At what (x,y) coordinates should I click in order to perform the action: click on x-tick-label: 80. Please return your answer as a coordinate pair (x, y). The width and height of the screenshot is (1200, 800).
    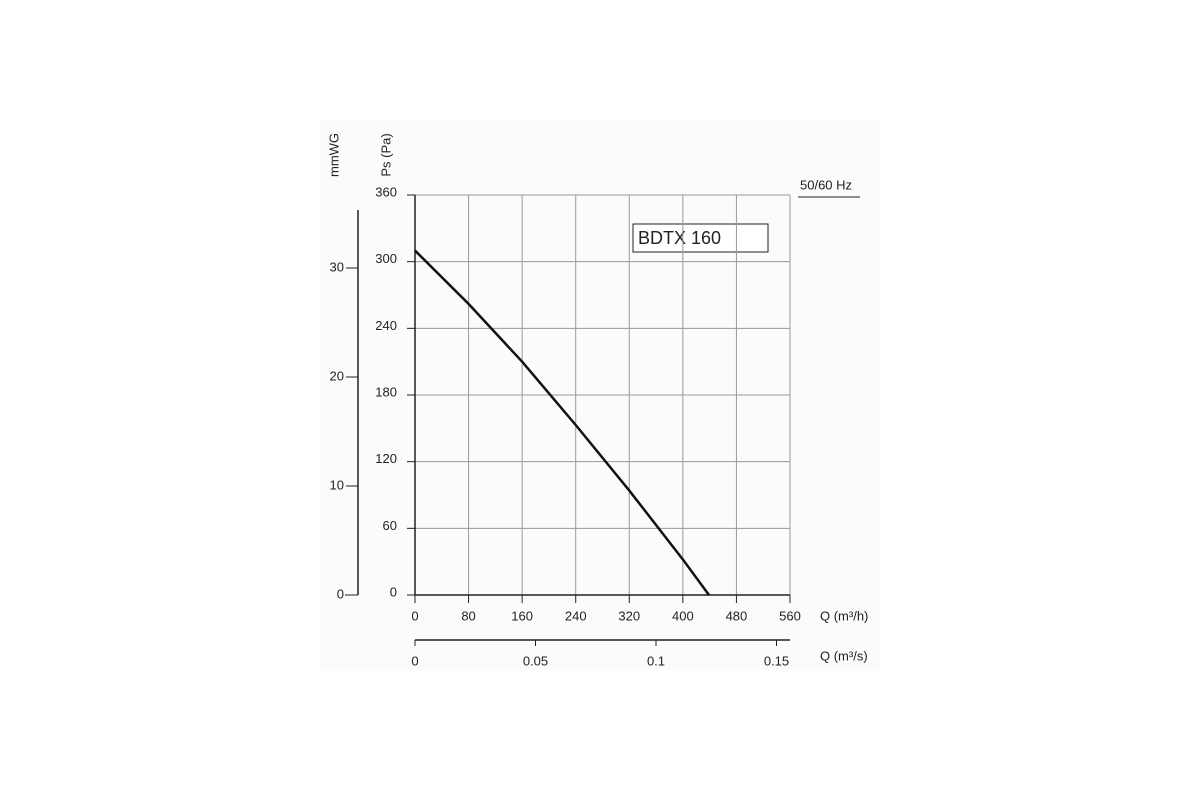
    Looking at the image, I should click on (468, 615).